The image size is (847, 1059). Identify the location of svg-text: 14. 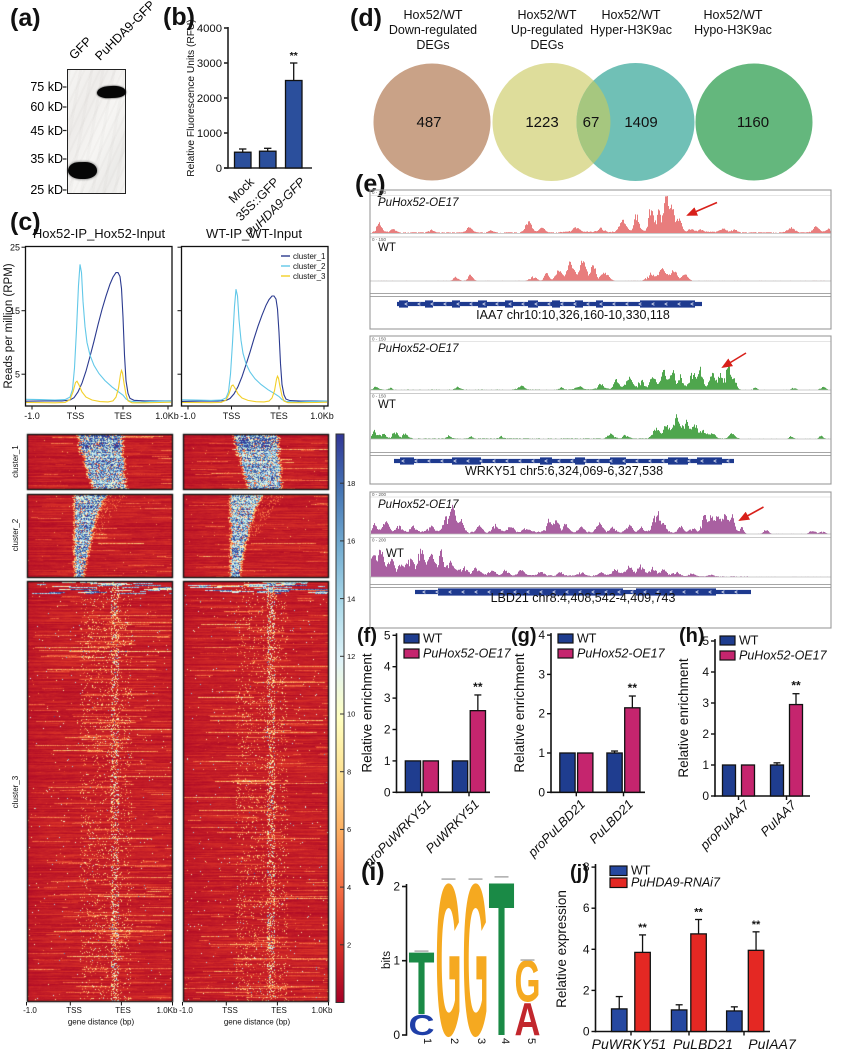
(351, 598).